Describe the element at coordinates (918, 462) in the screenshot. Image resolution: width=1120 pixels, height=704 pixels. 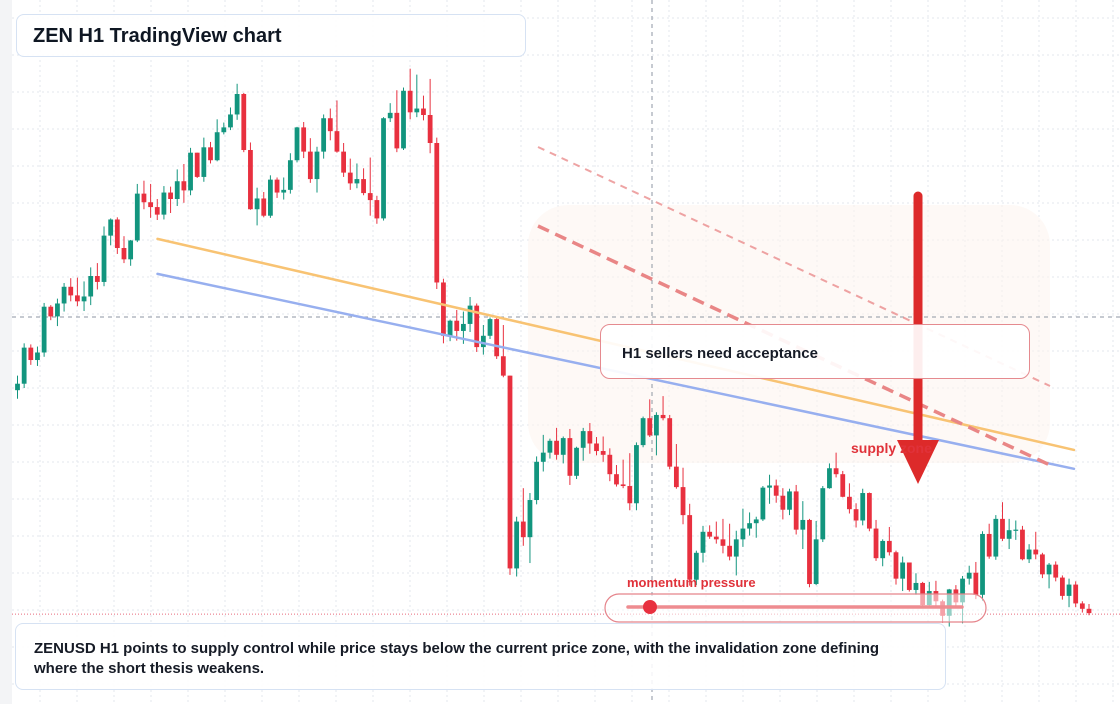
I see `bearish-arrow-head` at that location.